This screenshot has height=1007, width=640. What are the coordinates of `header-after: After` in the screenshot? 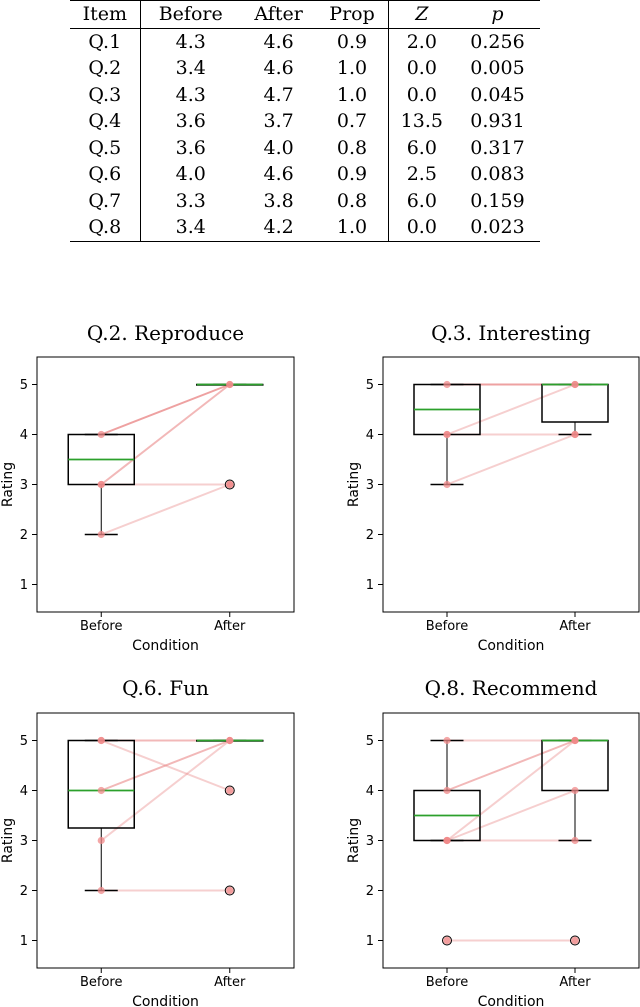 It's located at (278, 14).